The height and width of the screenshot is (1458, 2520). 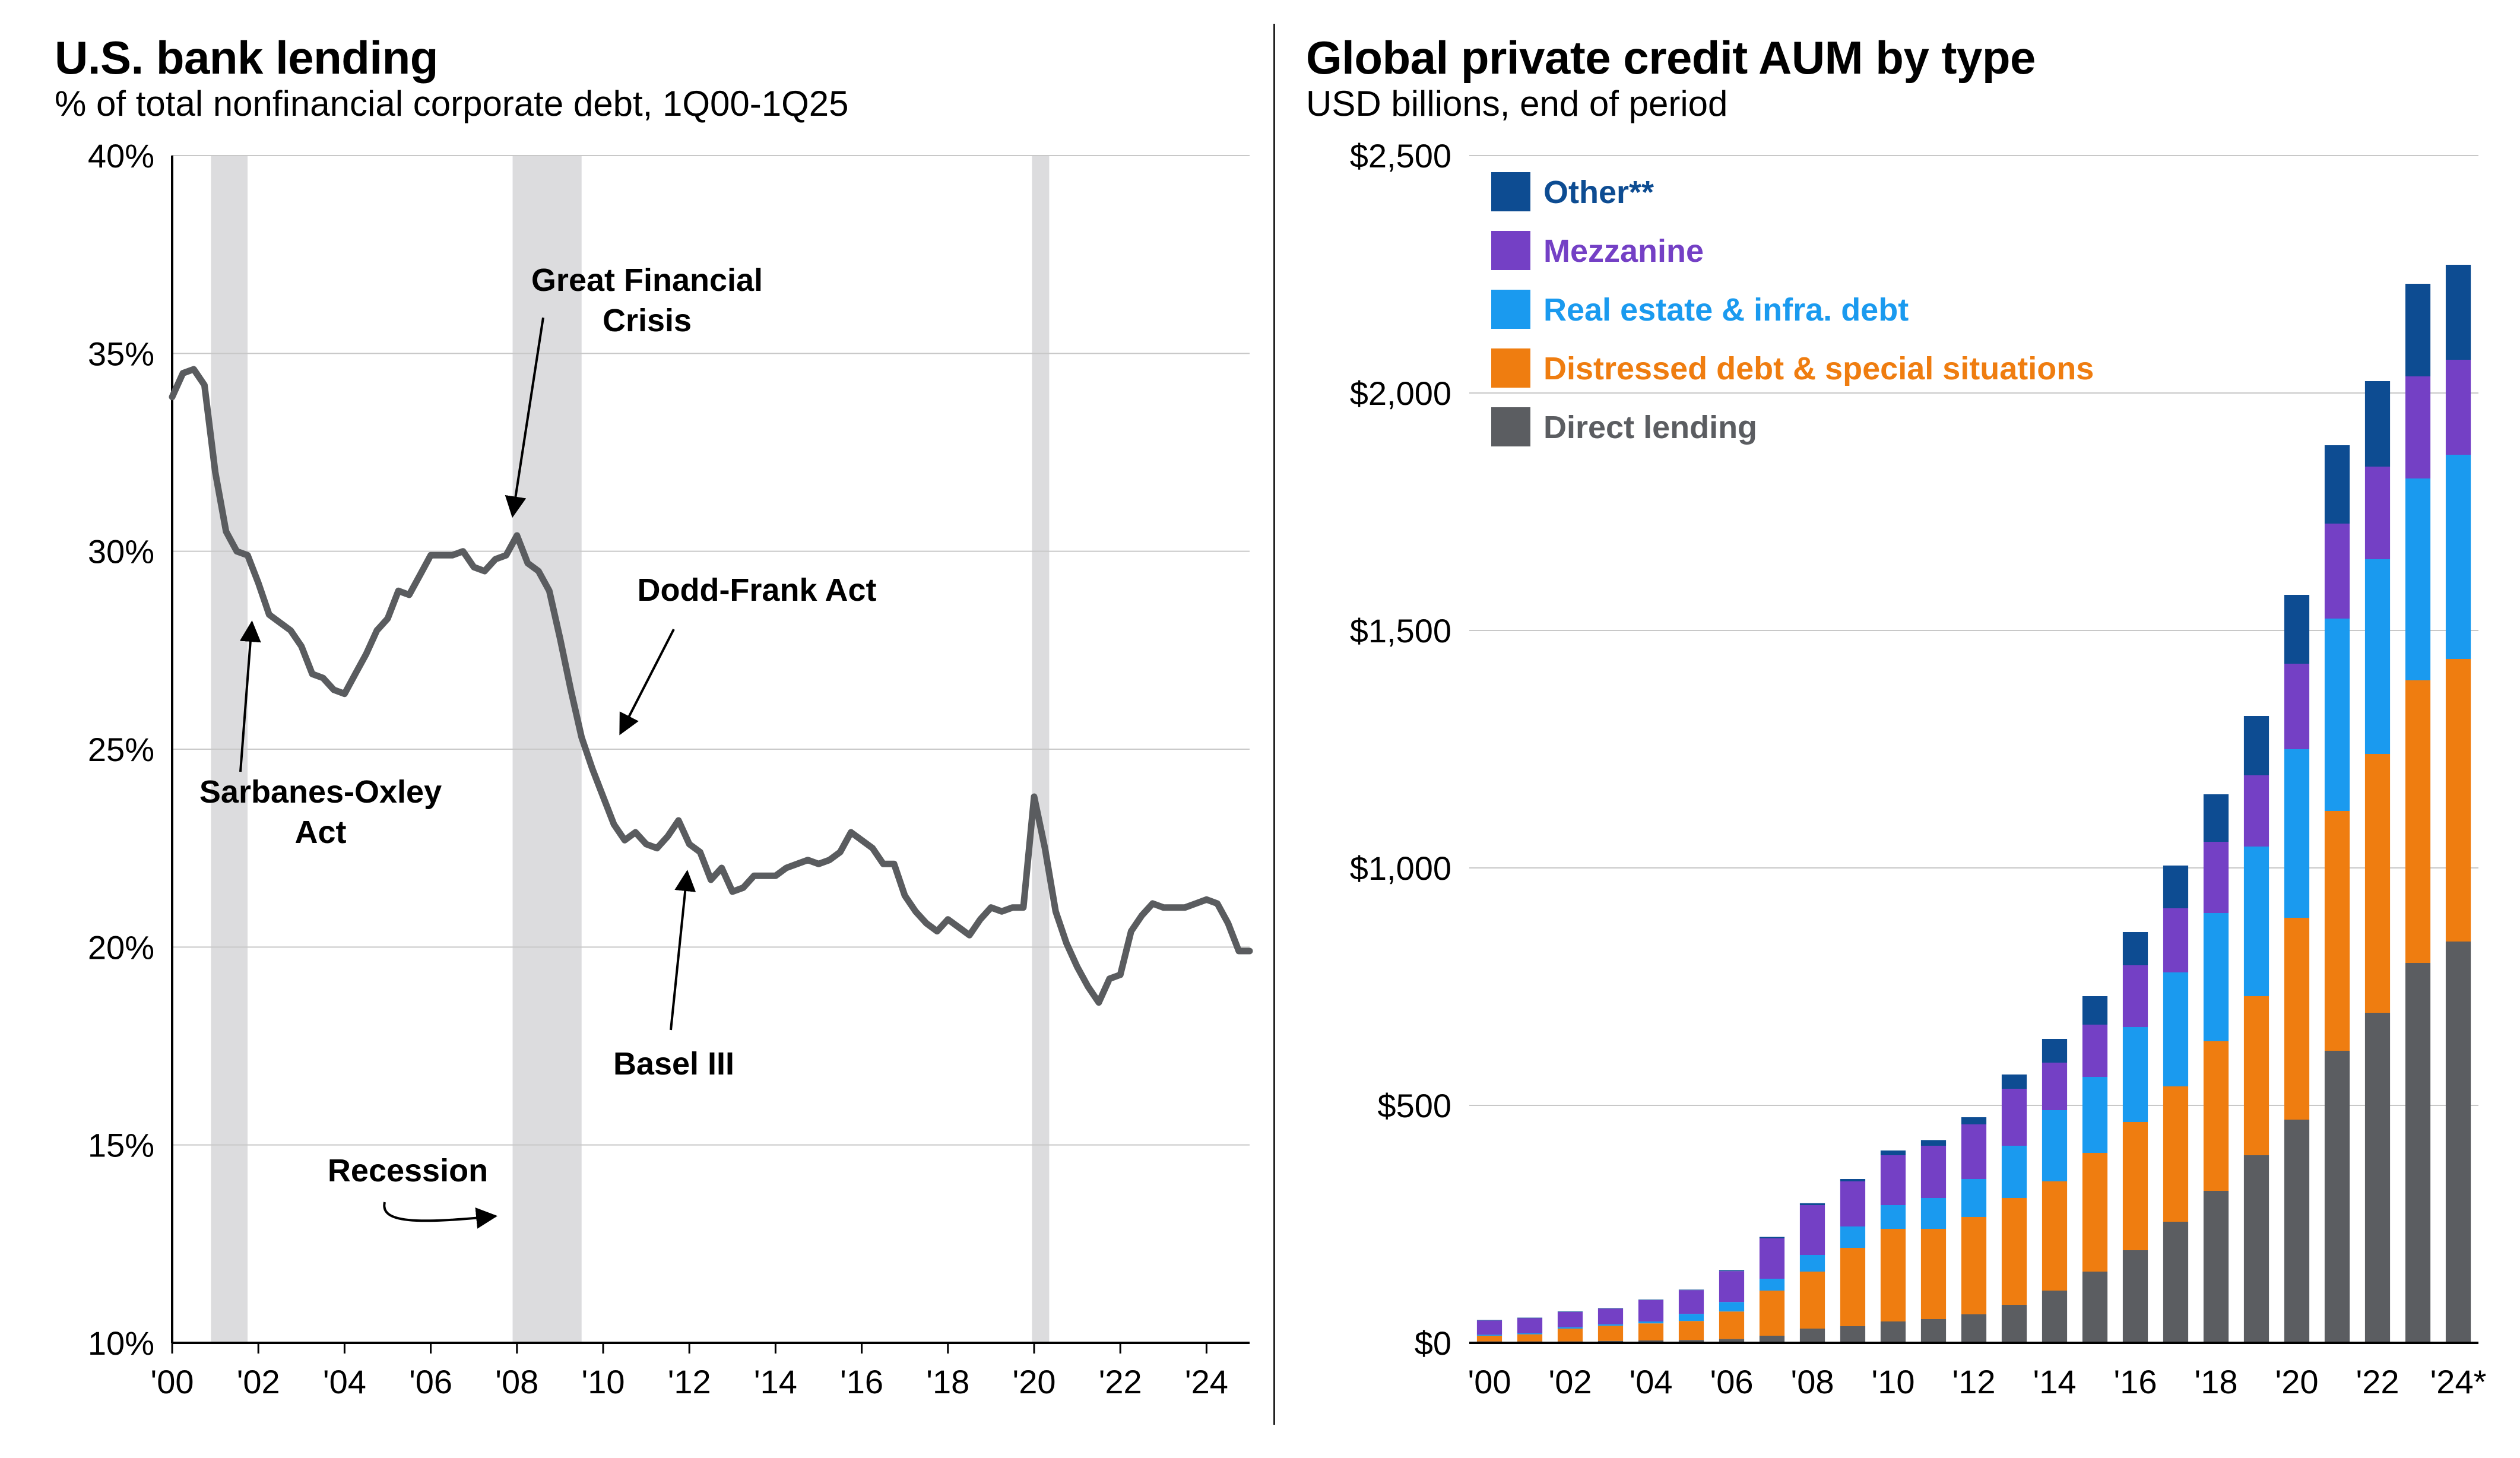 I want to click on y-tick-label: $0, so click(x=1433, y=1343).